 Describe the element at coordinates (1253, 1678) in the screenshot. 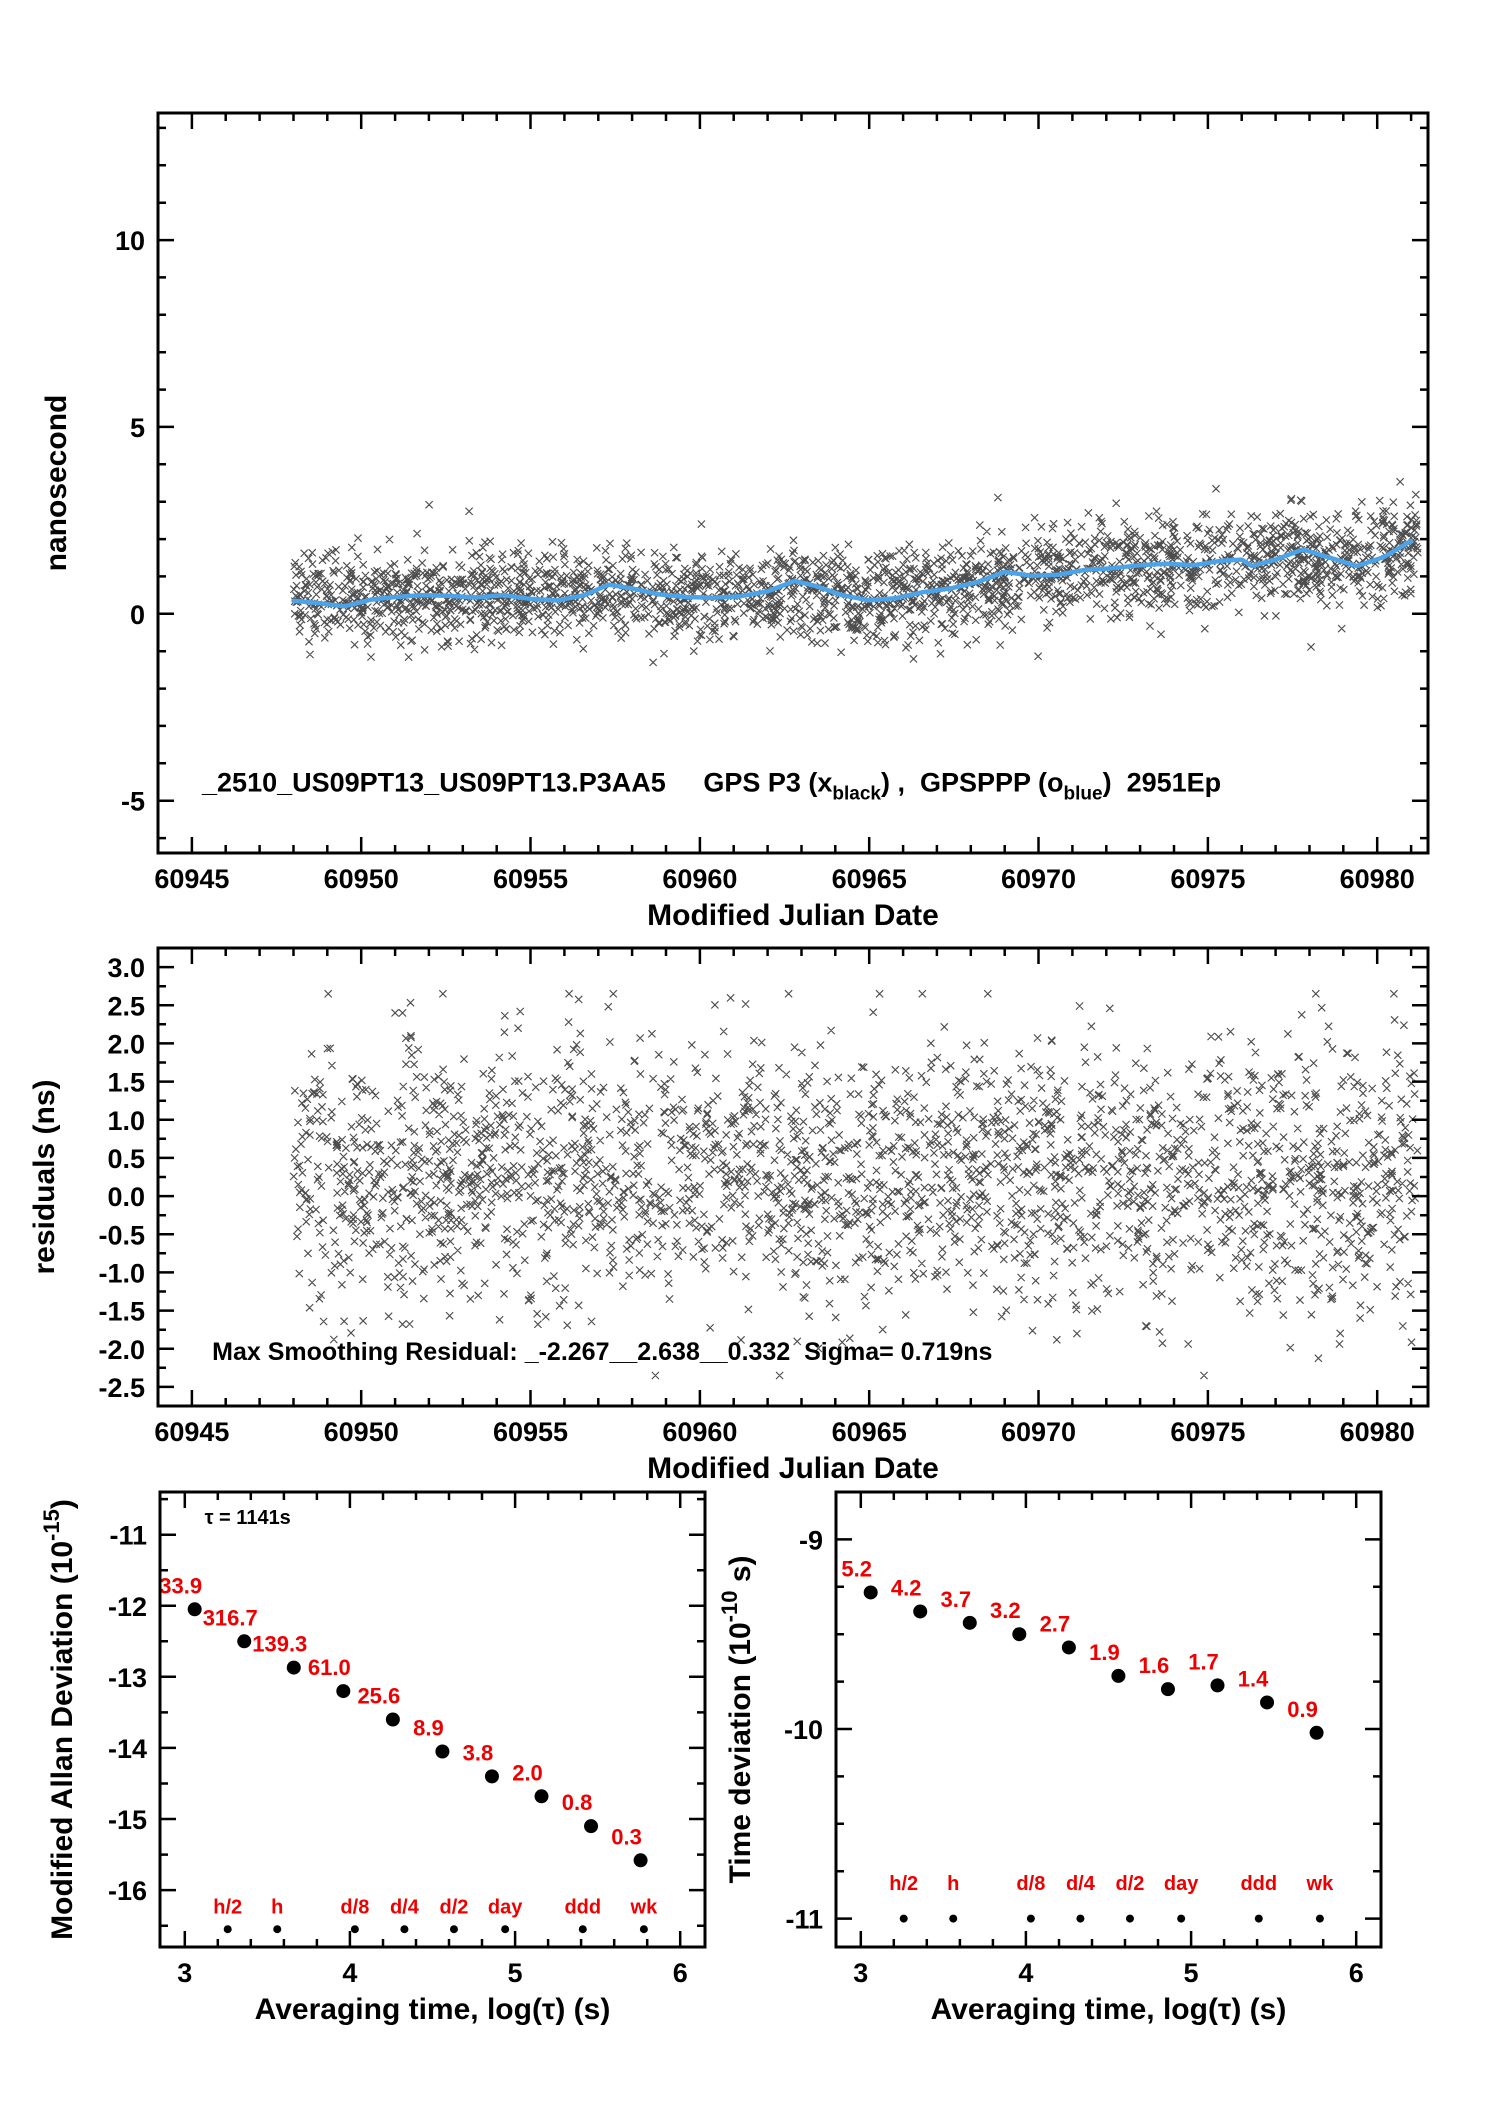

I see `point-value-label: 1.4` at that location.